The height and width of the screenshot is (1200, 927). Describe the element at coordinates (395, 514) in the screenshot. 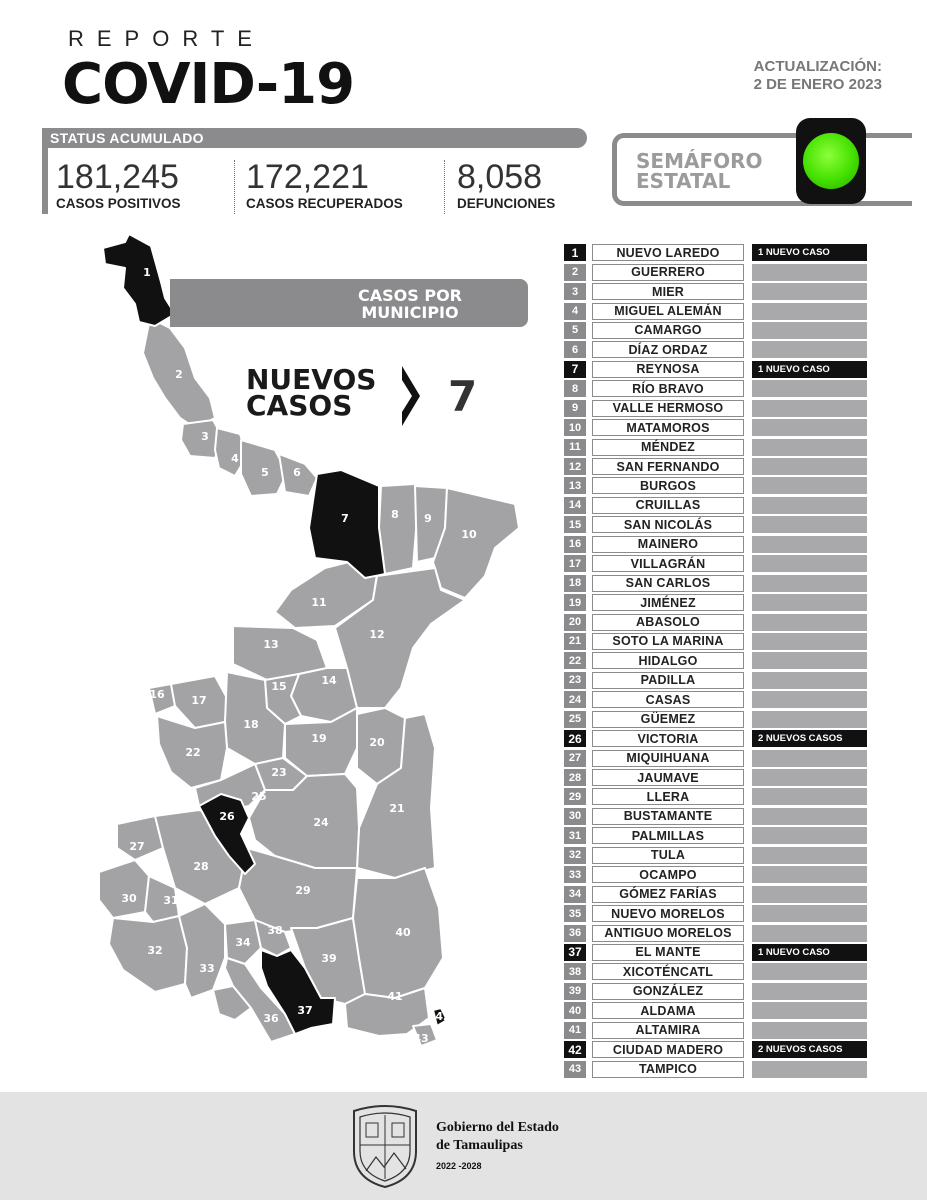

I see `map-label-8: 8` at that location.